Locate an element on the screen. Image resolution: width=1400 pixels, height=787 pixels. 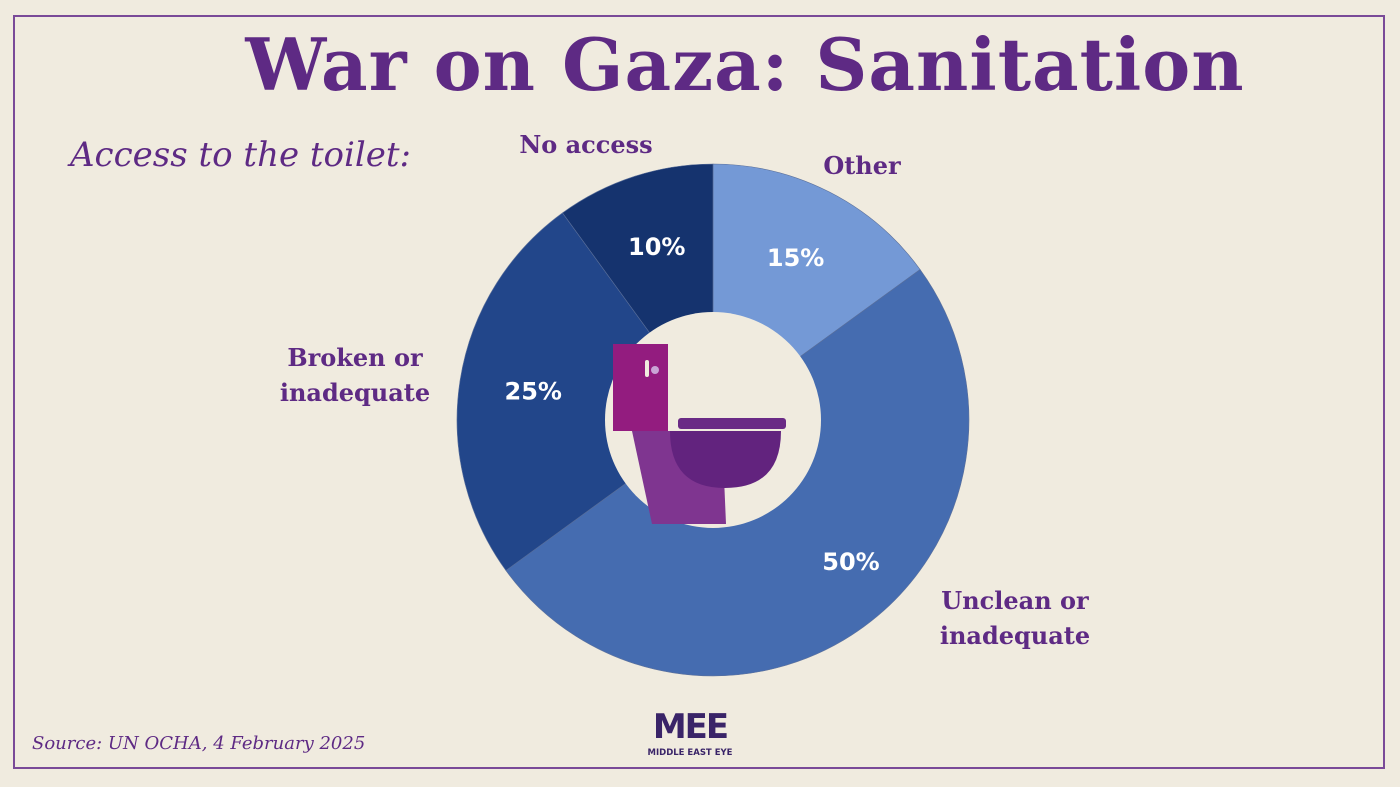
toilet-icon is located at coordinates (699, 434).